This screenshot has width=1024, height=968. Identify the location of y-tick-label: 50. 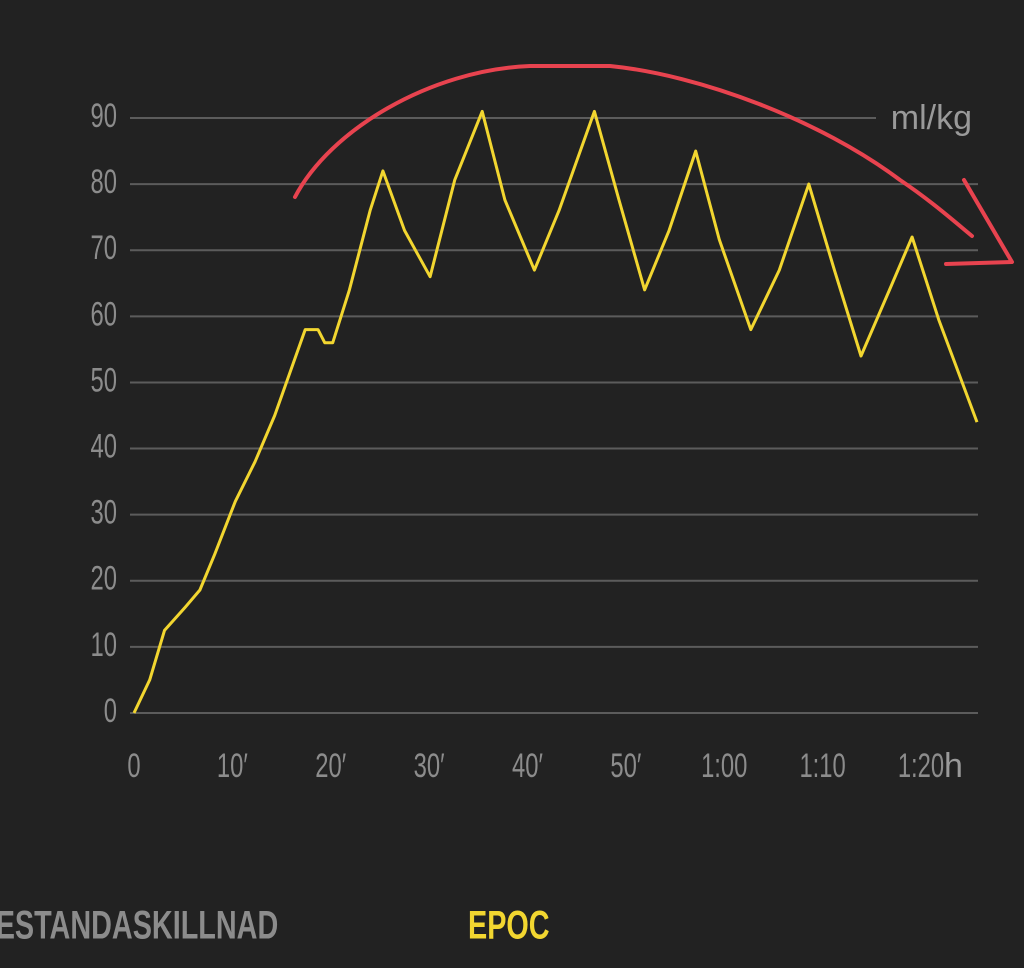
(104, 380).